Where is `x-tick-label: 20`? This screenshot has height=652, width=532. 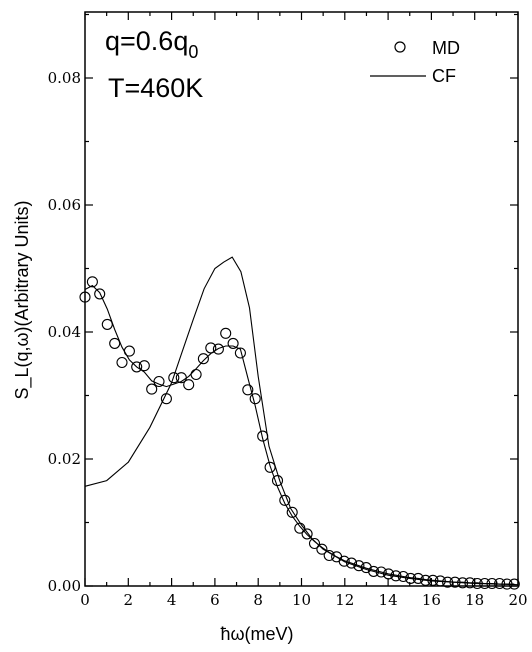
x-tick-label: 20 is located at coordinates (517, 600).